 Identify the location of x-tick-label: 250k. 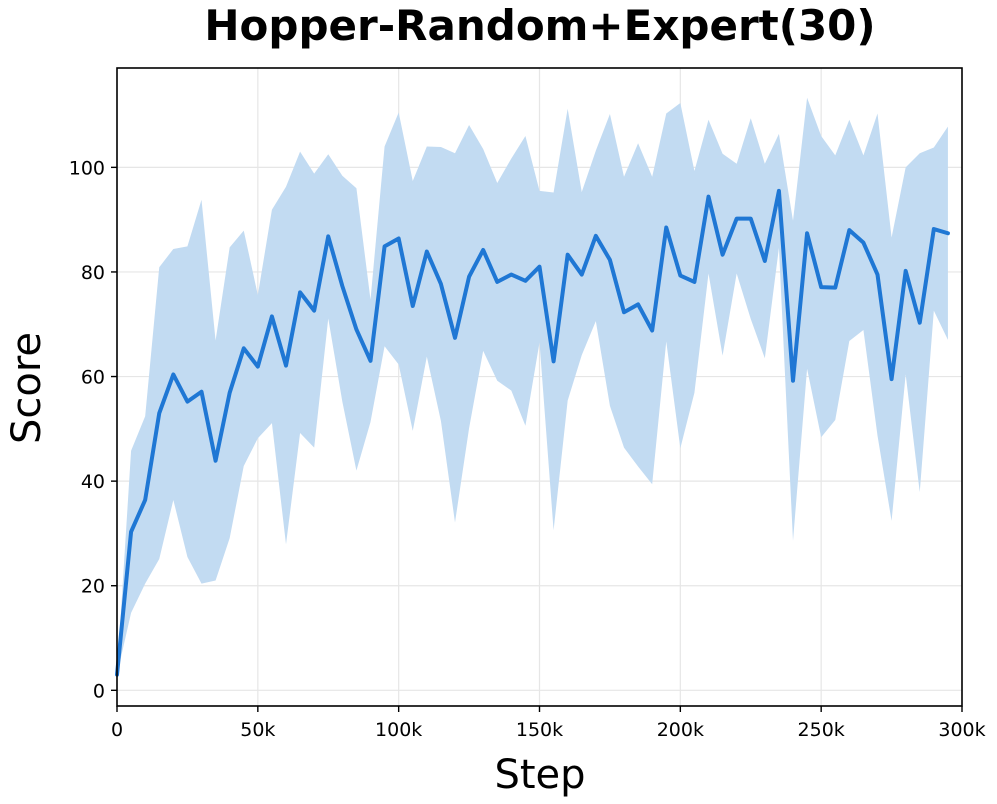
(821, 730).